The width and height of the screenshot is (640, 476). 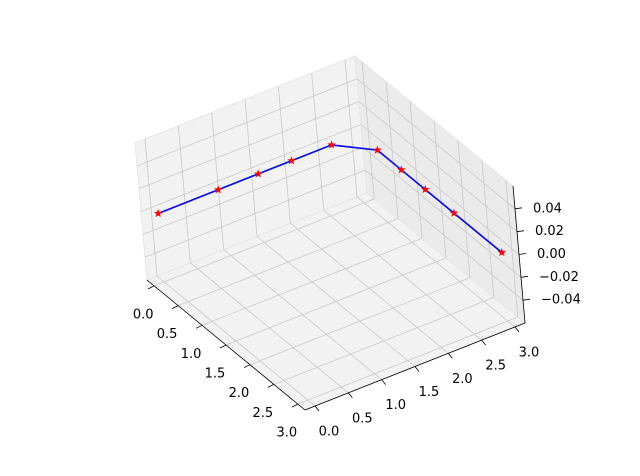 I want to click on y-tick-label: 3.0, so click(x=529, y=352).